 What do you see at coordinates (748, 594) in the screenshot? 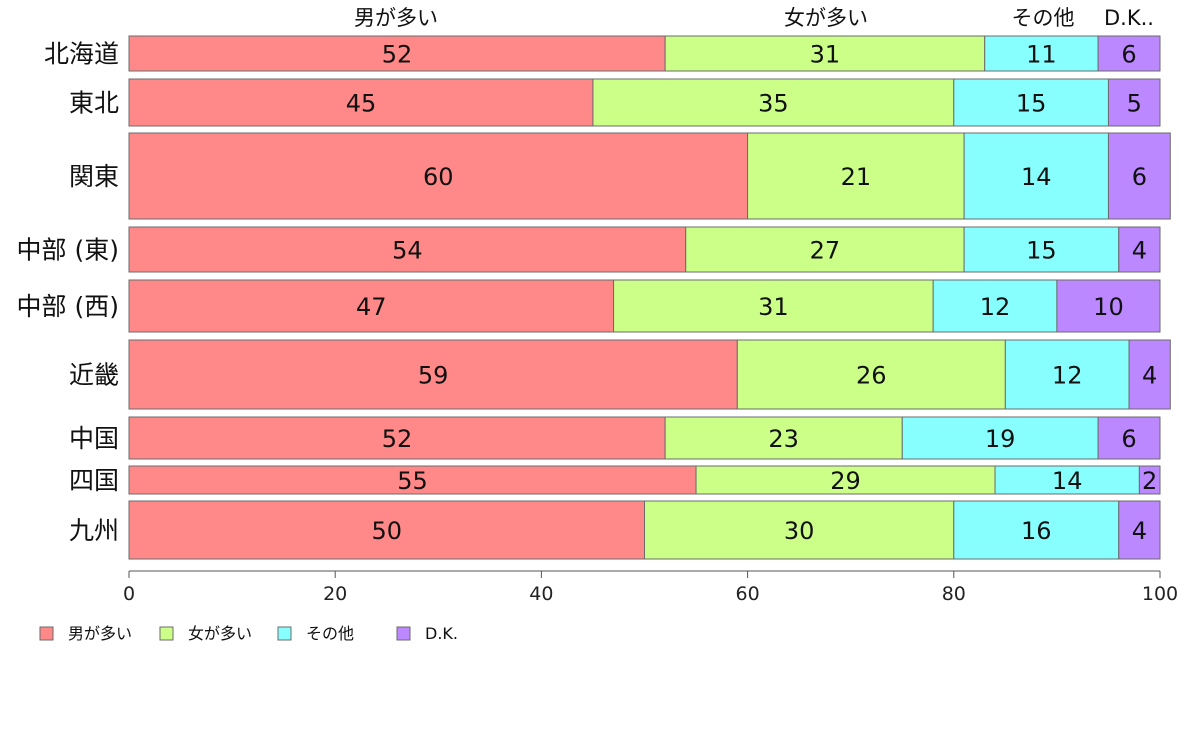
I see `x-tick-label: 60` at bounding box center [748, 594].